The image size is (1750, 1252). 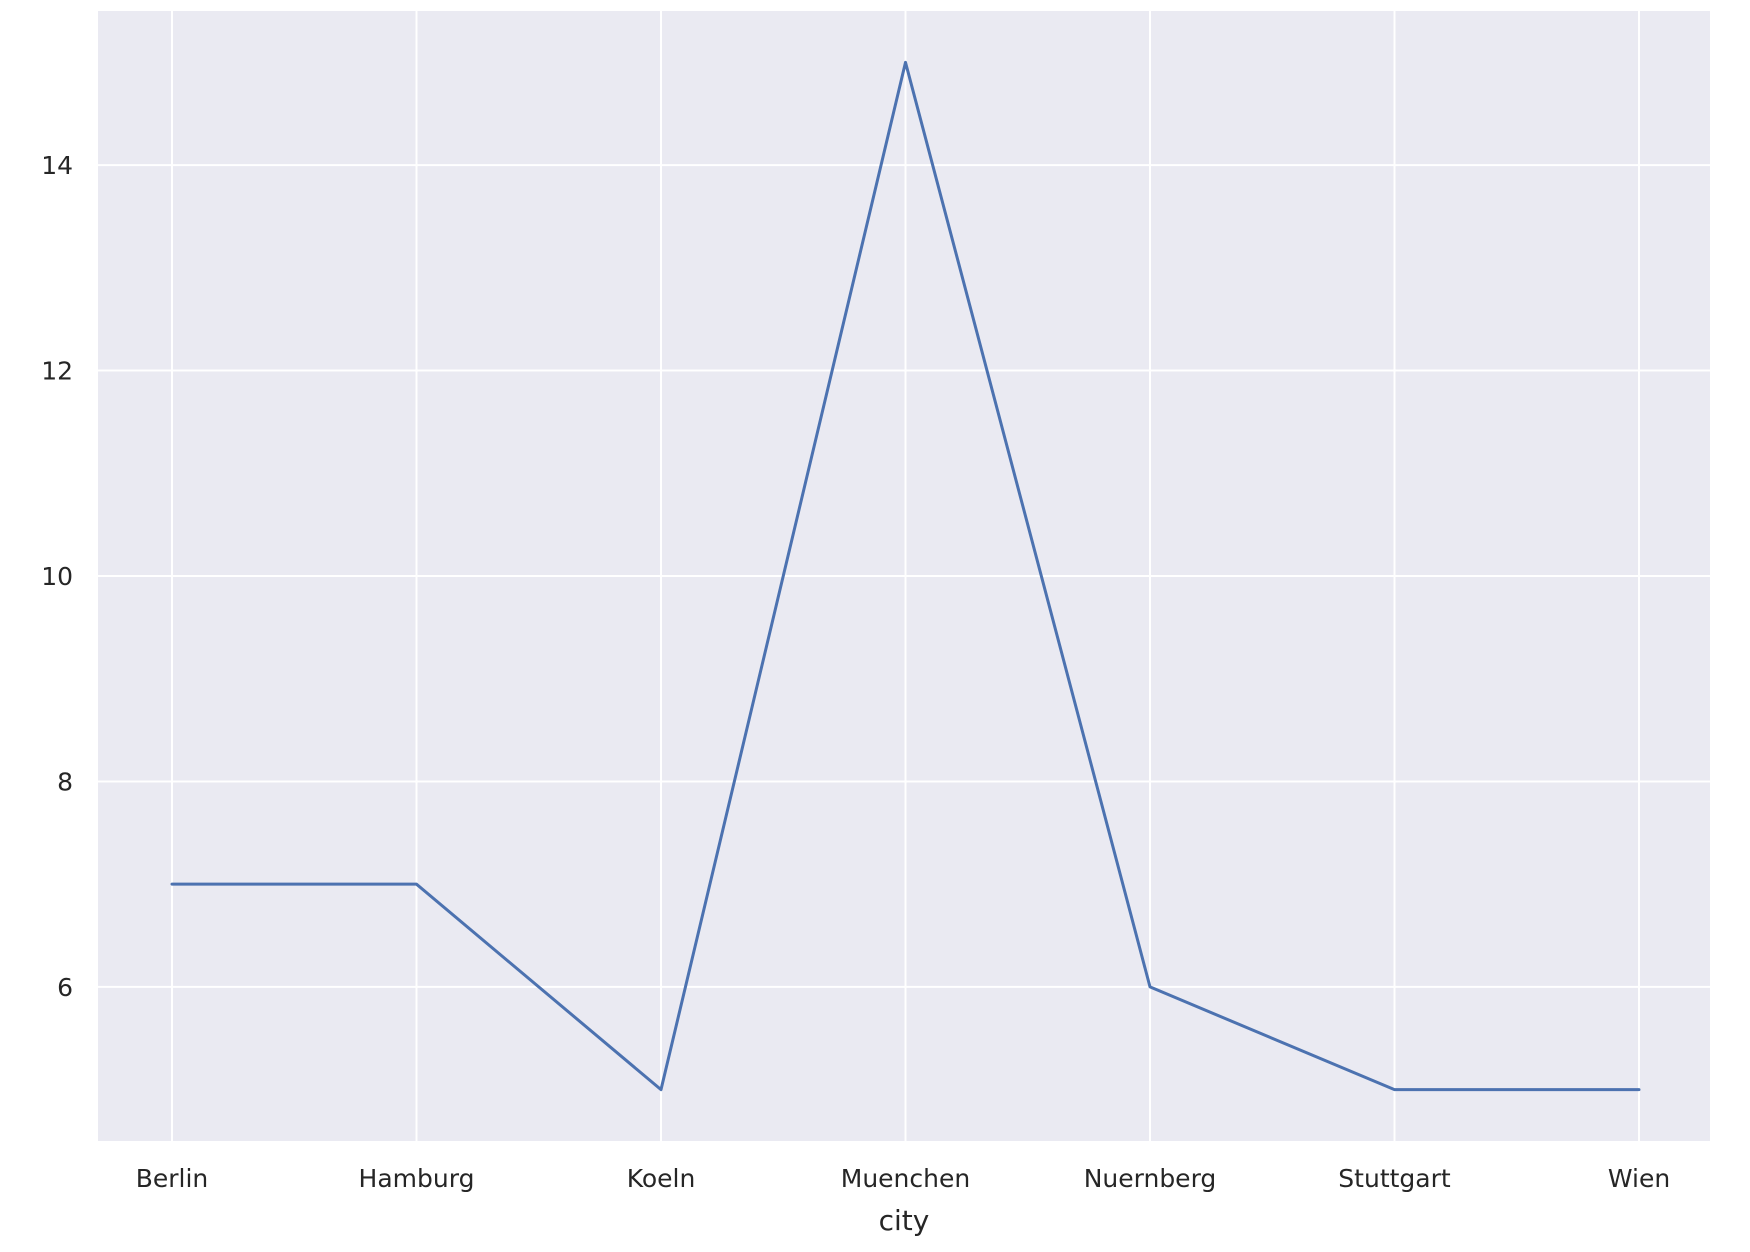 What do you see at coordinates (57, 165) in the screenshot?
I see `y-tick-label: 14` at bounding box center [57, 165].